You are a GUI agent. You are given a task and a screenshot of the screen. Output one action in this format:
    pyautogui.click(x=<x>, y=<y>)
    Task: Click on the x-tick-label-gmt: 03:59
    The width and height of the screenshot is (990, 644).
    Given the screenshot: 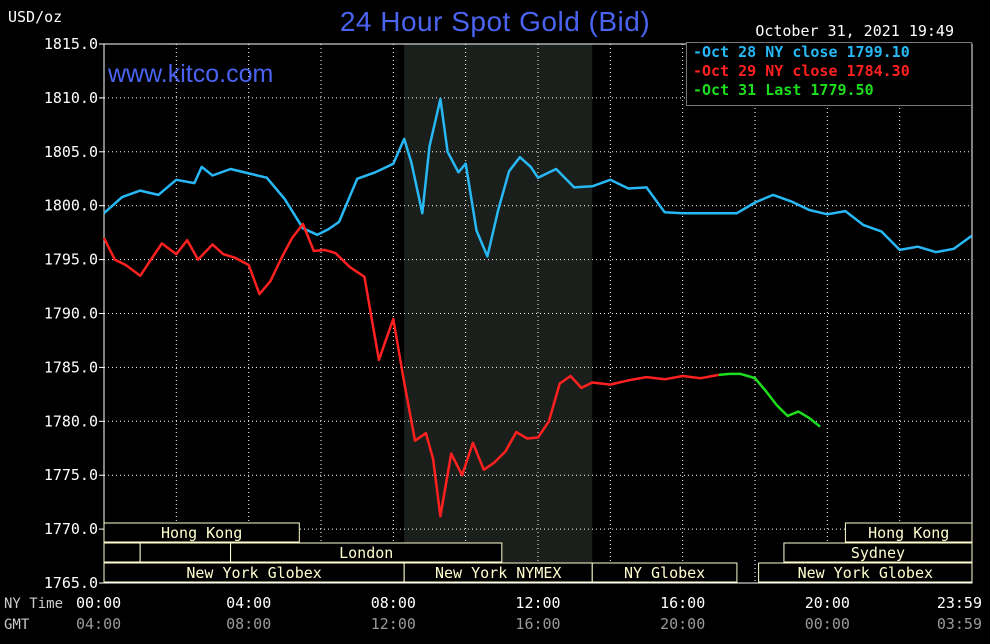 What is the action you would take?
    pyautogui.click(x=959, y=624)
    